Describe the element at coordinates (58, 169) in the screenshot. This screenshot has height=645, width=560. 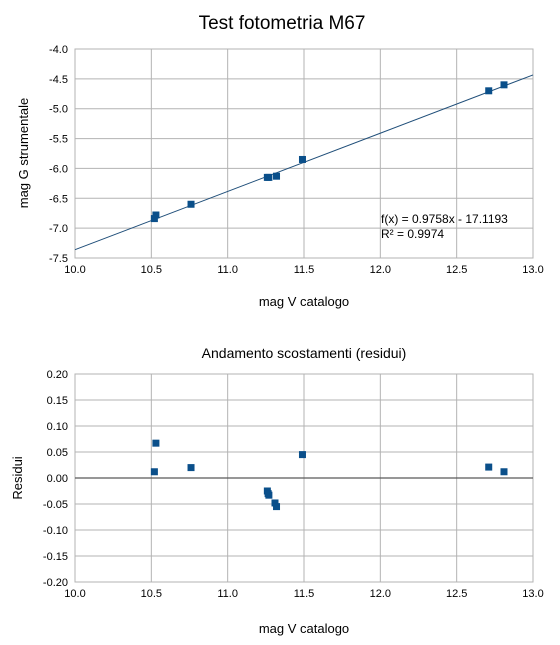
I see `y-tick-label: -6.0` at that location.